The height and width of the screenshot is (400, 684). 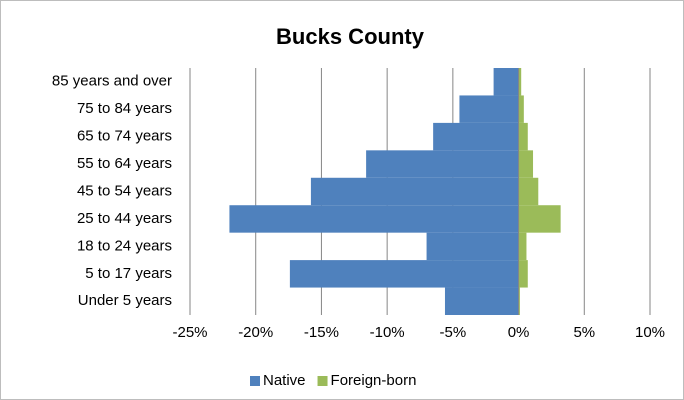 I want to click on x-tick-label: 5%, so click(x=584, y=332).